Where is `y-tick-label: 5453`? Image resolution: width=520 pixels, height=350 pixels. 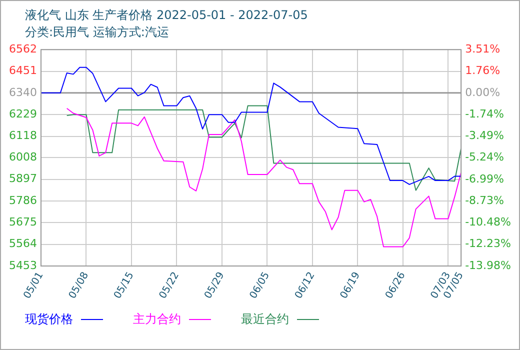
y-tick-label: 5453 is located at coordinates (22, 265).